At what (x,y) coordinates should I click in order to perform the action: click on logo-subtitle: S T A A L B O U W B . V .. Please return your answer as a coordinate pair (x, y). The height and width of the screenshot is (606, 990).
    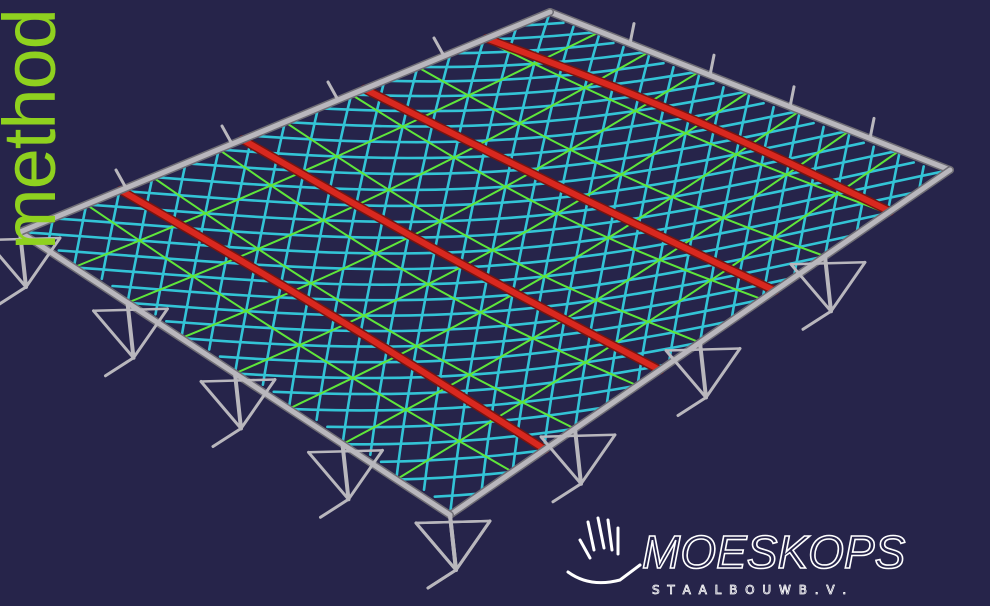
    Looking at the image, I should click on (750, 590).